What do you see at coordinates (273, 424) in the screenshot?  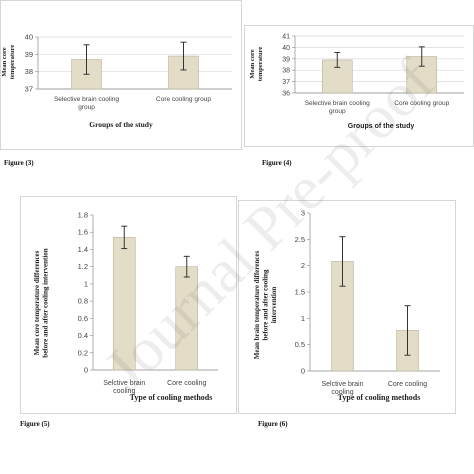 I see `figure-6-caption: Figure (6)` at bounding box center [273, 424].